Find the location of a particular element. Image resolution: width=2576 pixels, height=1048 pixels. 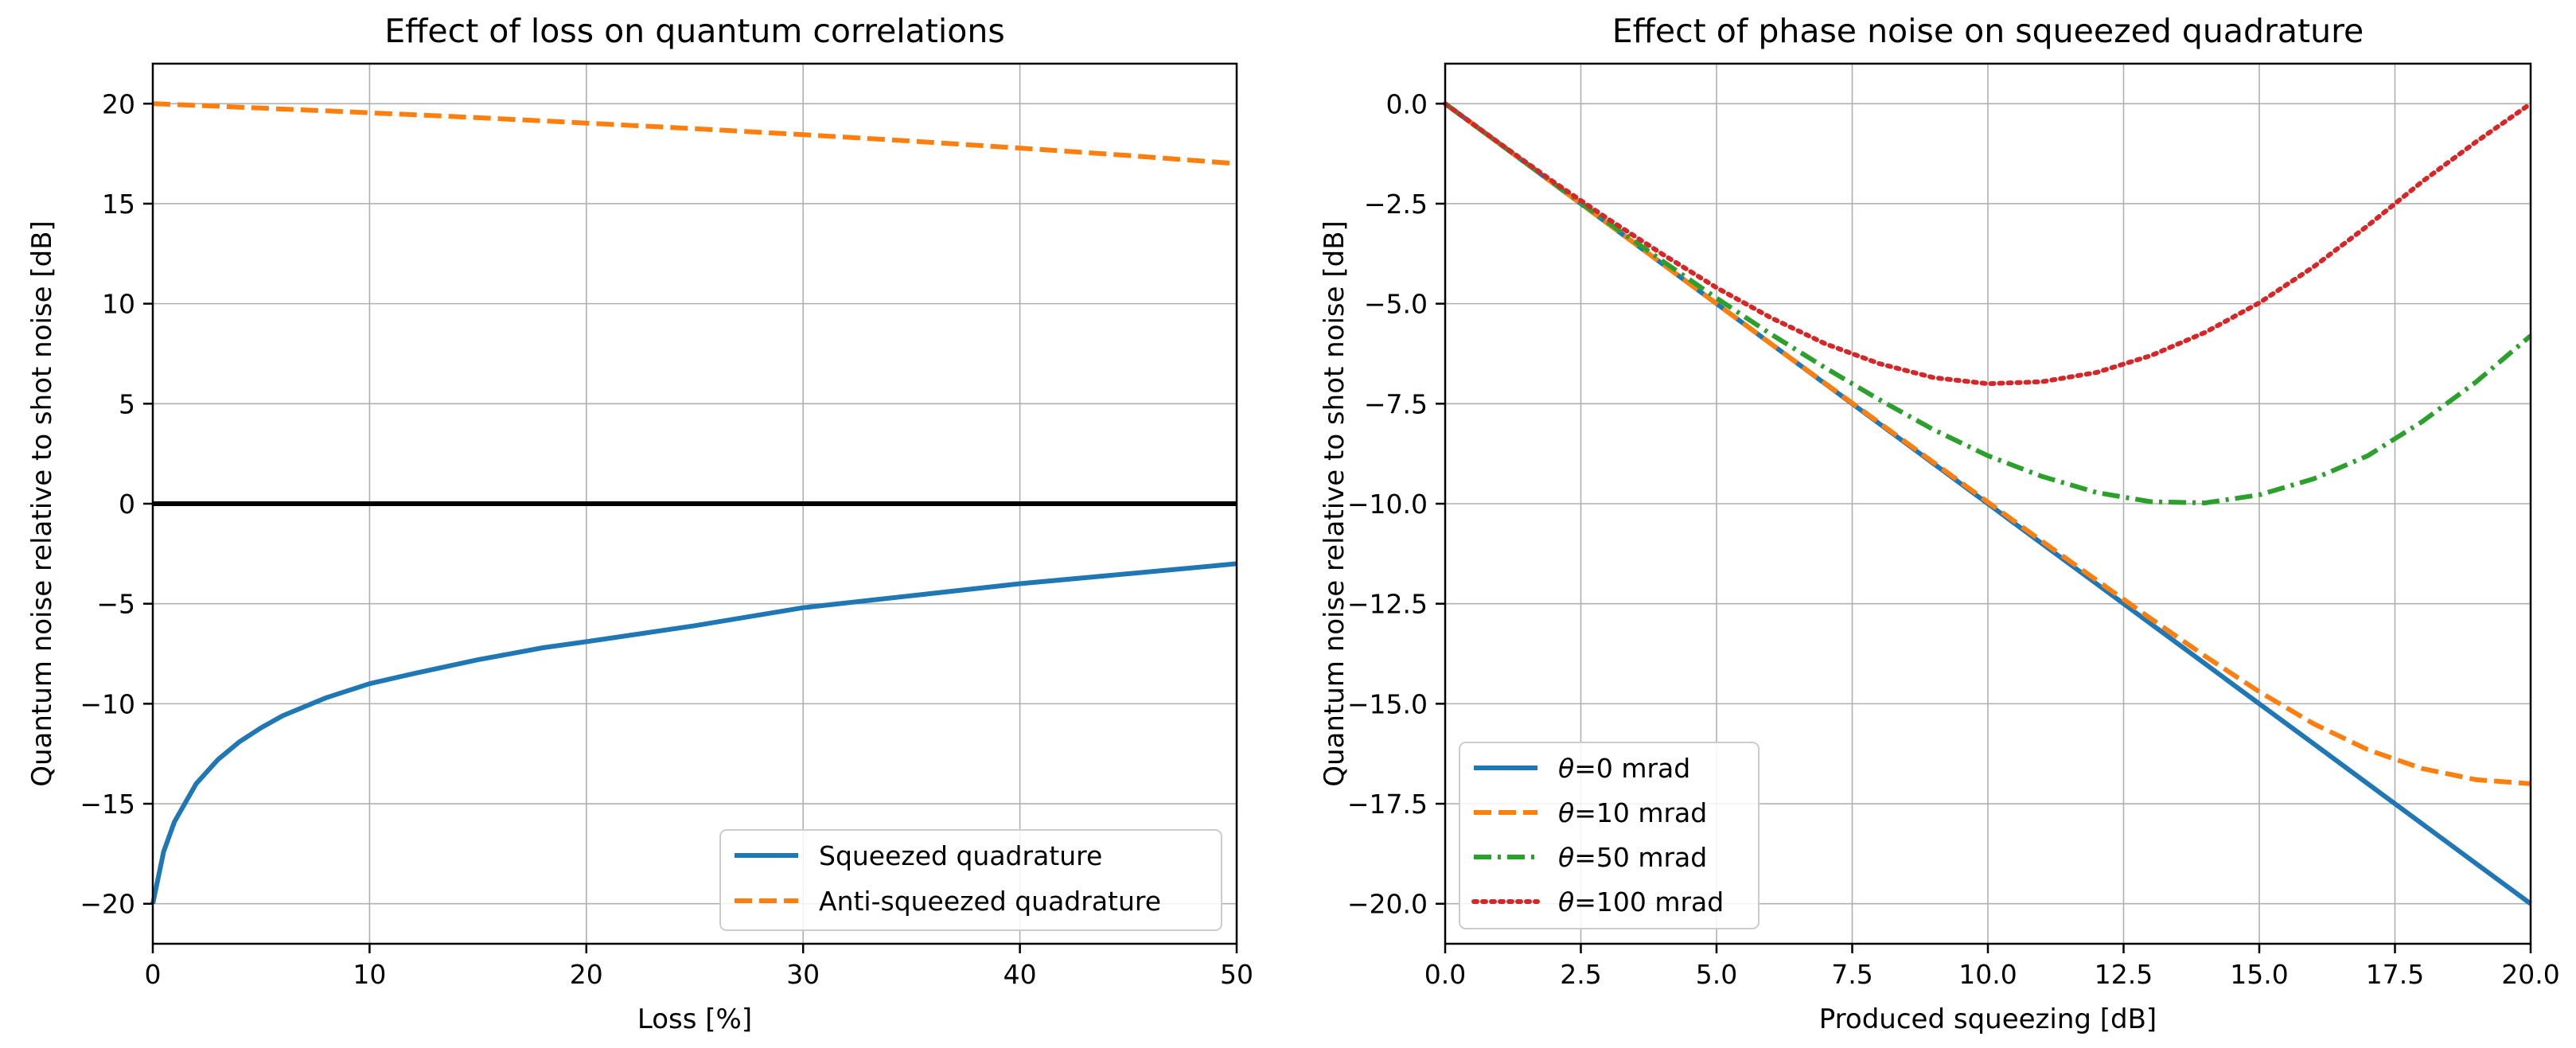

legend-label: θ=0 mrad is located at coordinates (1624, 768).